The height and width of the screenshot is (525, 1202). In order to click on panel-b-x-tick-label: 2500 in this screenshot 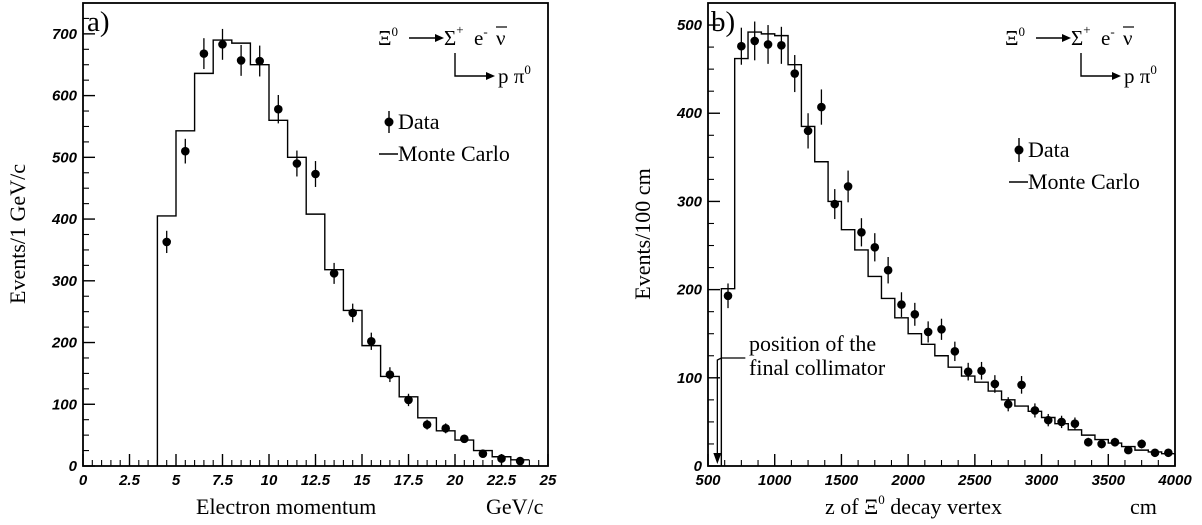, I will do `click(974, 480)`.